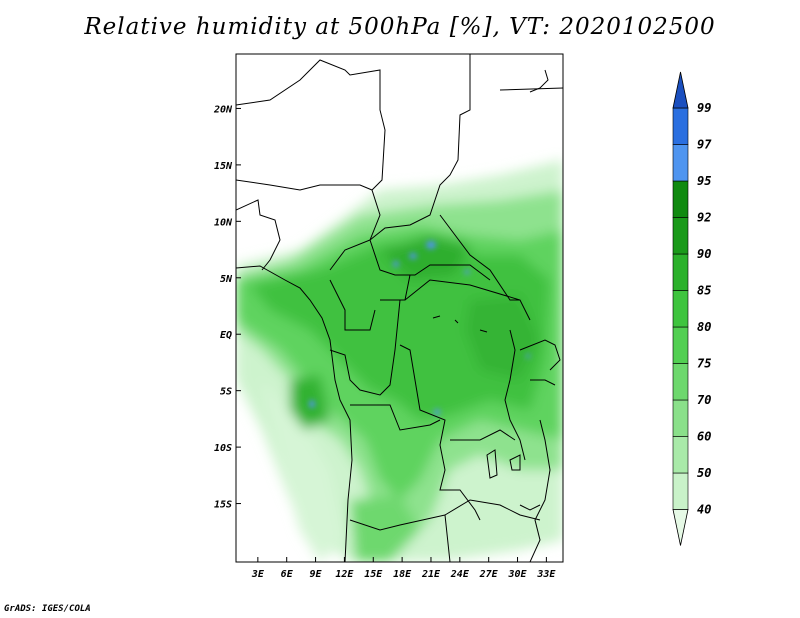  I want to click on colorbar-label: 80, so click(704, 327).